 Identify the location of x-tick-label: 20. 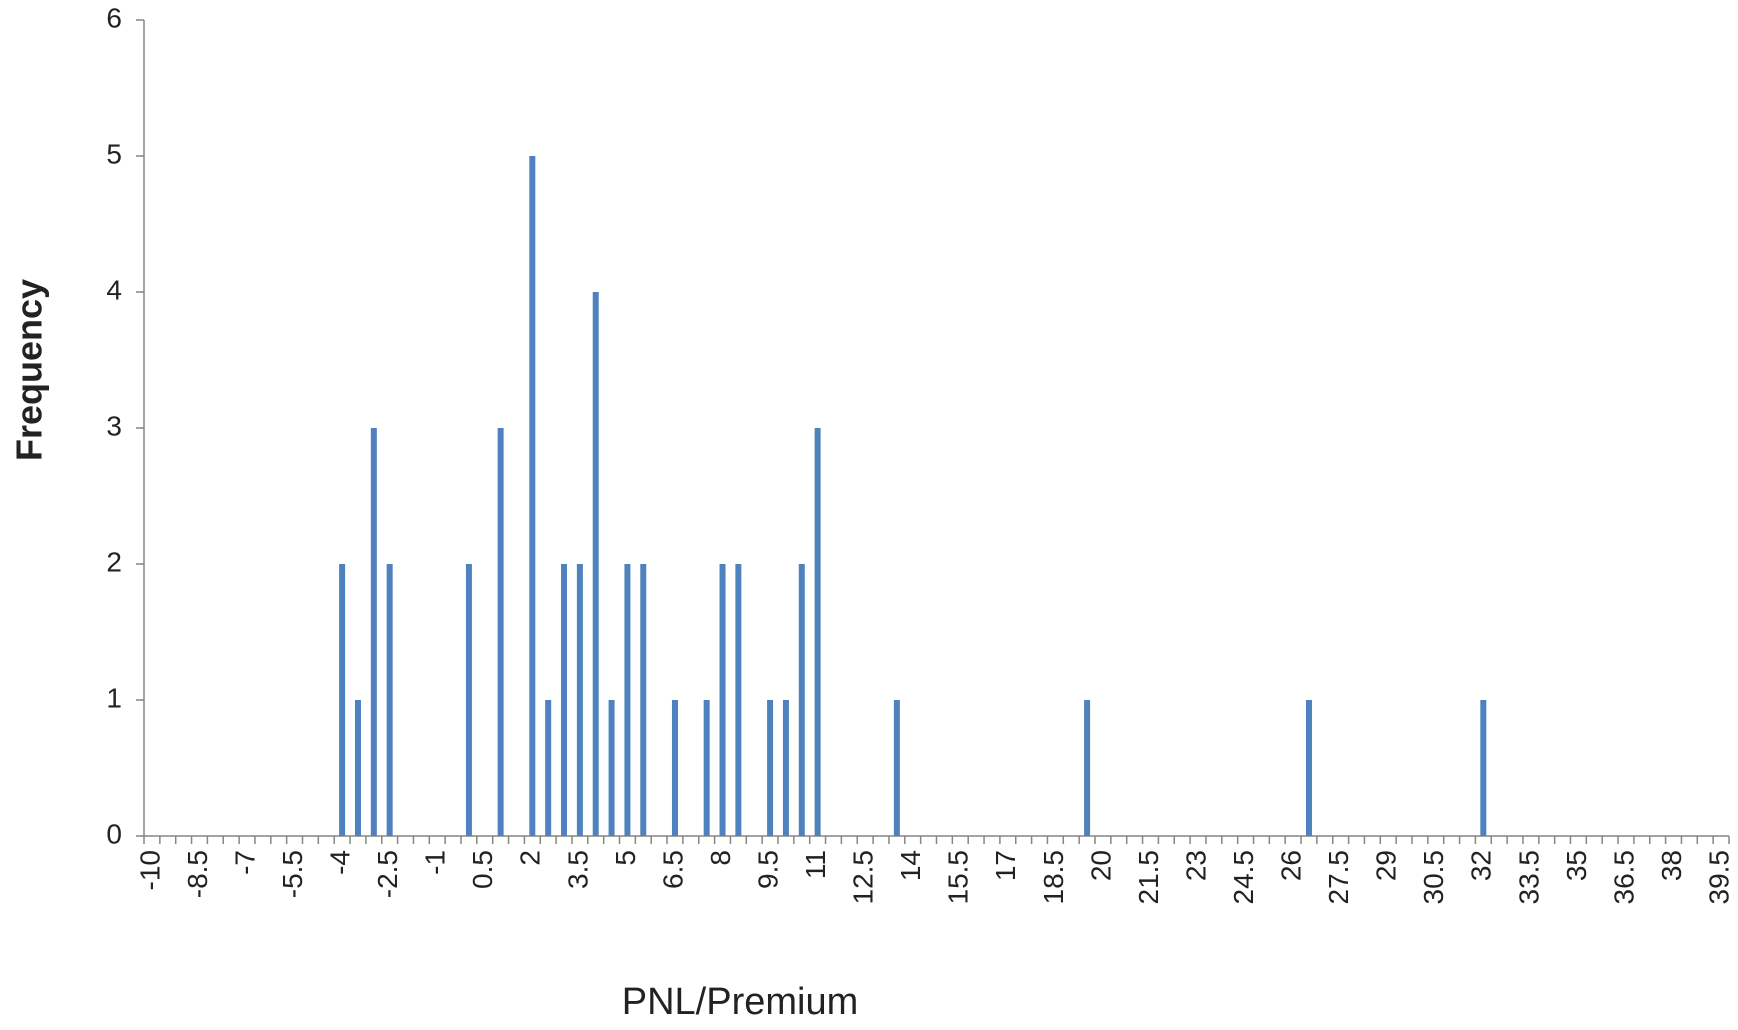
(1100, 865).